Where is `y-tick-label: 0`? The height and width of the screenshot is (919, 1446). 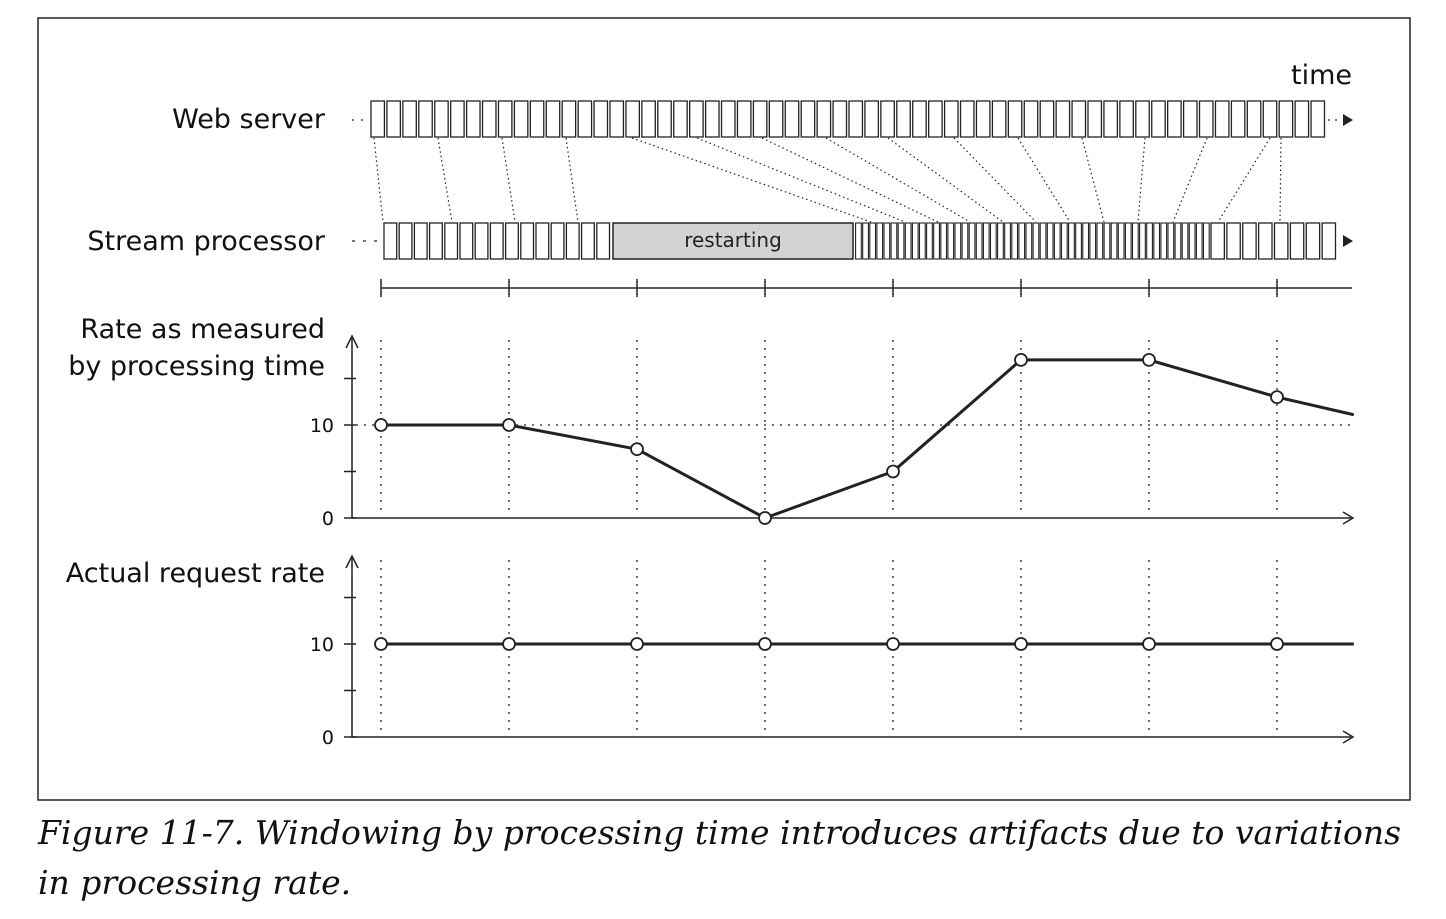 y-tick-label: 0 is located at coordinates (328, 519).